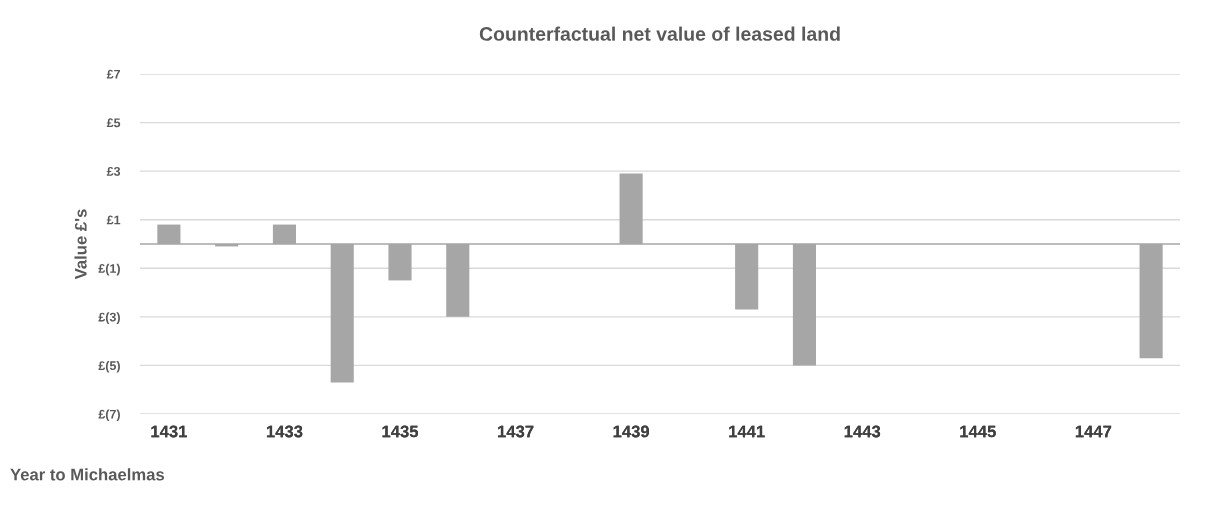  I want to click on x-tick-label: 1437, so click(516, 431).